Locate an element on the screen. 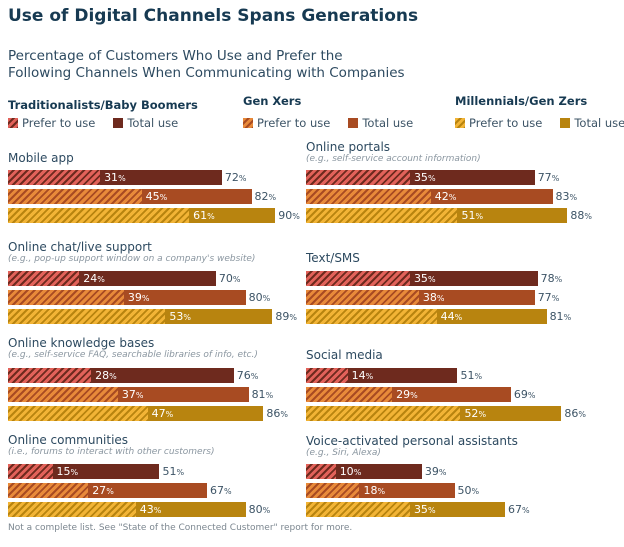  value-label-prefer: 51% is located at coordinates (472, 215).